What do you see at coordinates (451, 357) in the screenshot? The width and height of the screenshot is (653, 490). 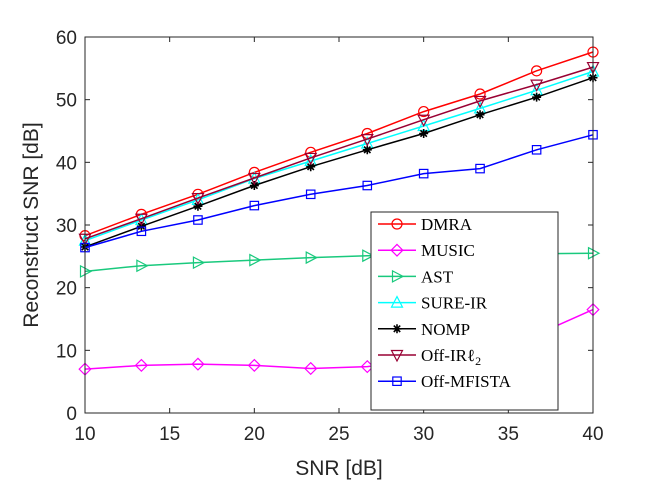 I see `legend-label-off-ir-2: Off-IRℓ2` at bounding box center [451, 357].